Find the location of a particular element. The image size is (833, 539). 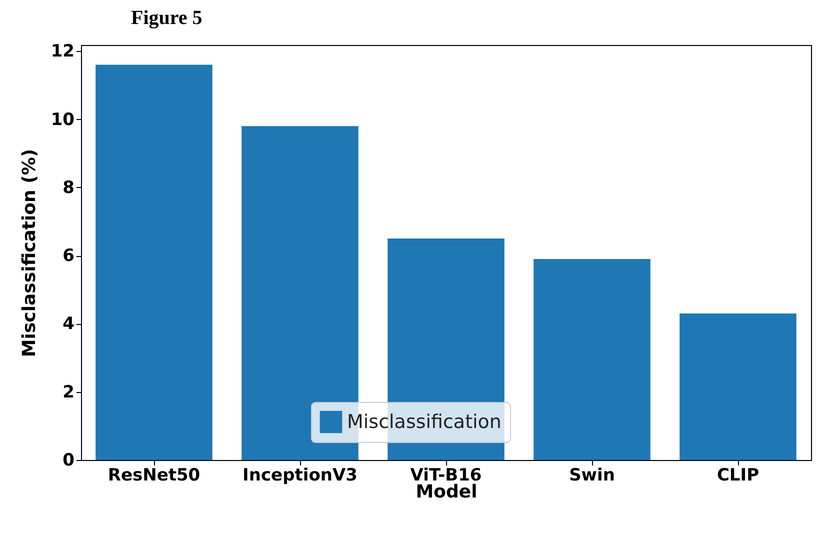

y-tick-label: 6 is located at coordinates (68, 256).